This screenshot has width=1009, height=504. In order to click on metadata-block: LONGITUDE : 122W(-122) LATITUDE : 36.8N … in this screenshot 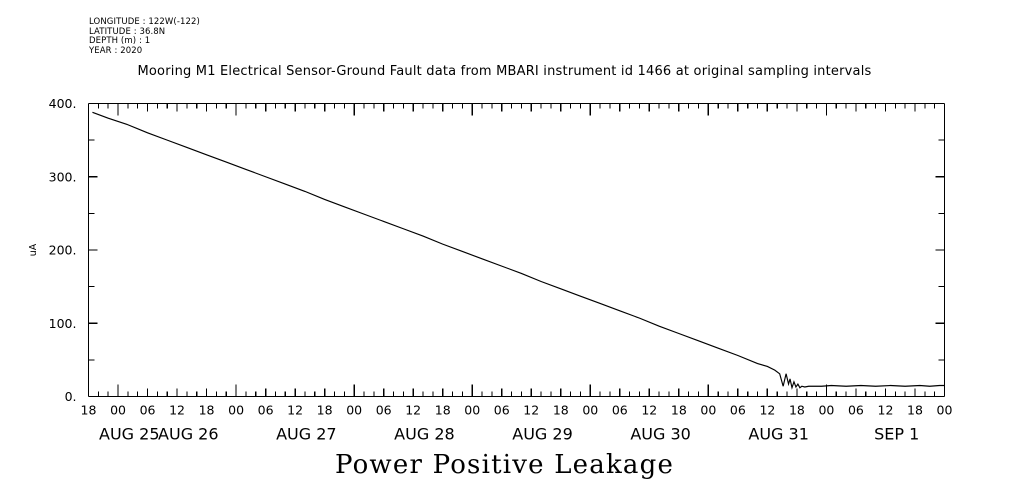, I will do `click(144, 36)`.